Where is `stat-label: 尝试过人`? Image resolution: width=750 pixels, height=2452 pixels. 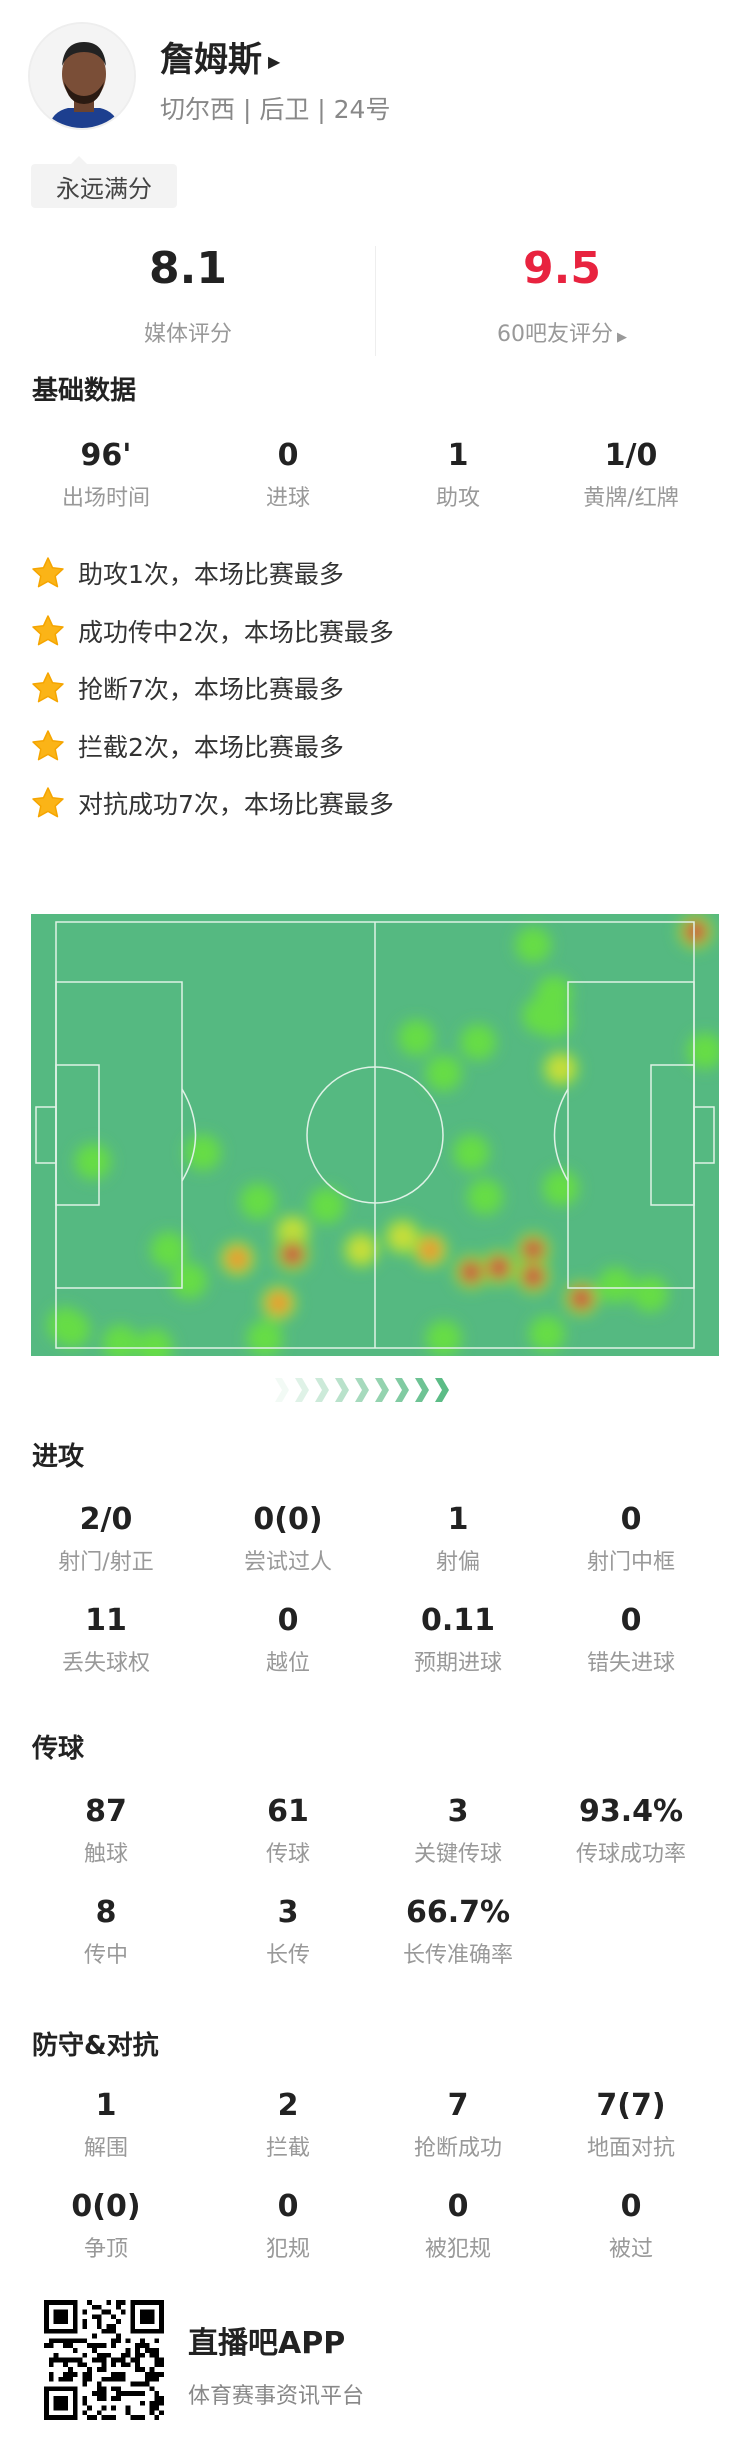 stat-label: 尝试过人 is located at coordinates (287, 1562).